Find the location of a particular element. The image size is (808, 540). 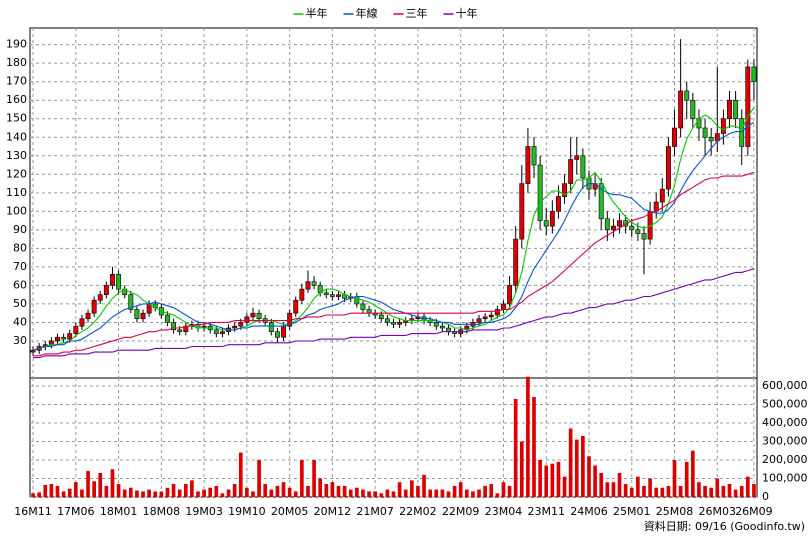

x-tick-label: 22M02 is located at coordinates (418, 511).